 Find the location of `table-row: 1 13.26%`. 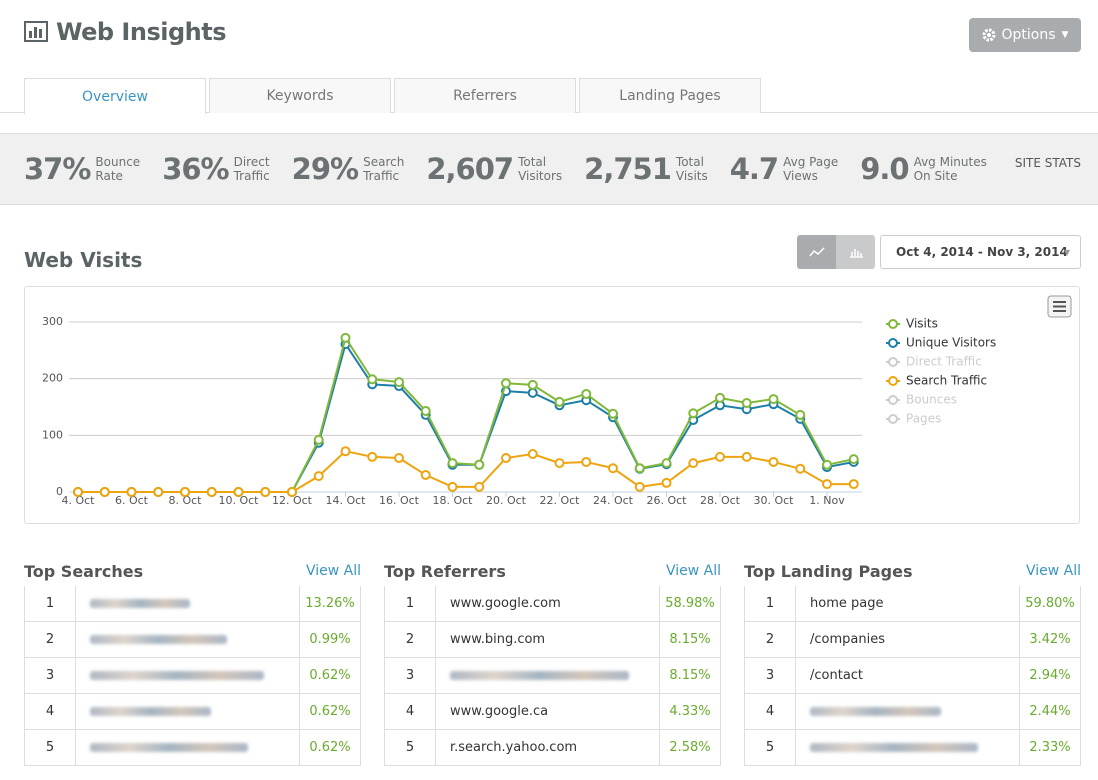

table-row: 1 13.26% is located at coordinates (192, 604).